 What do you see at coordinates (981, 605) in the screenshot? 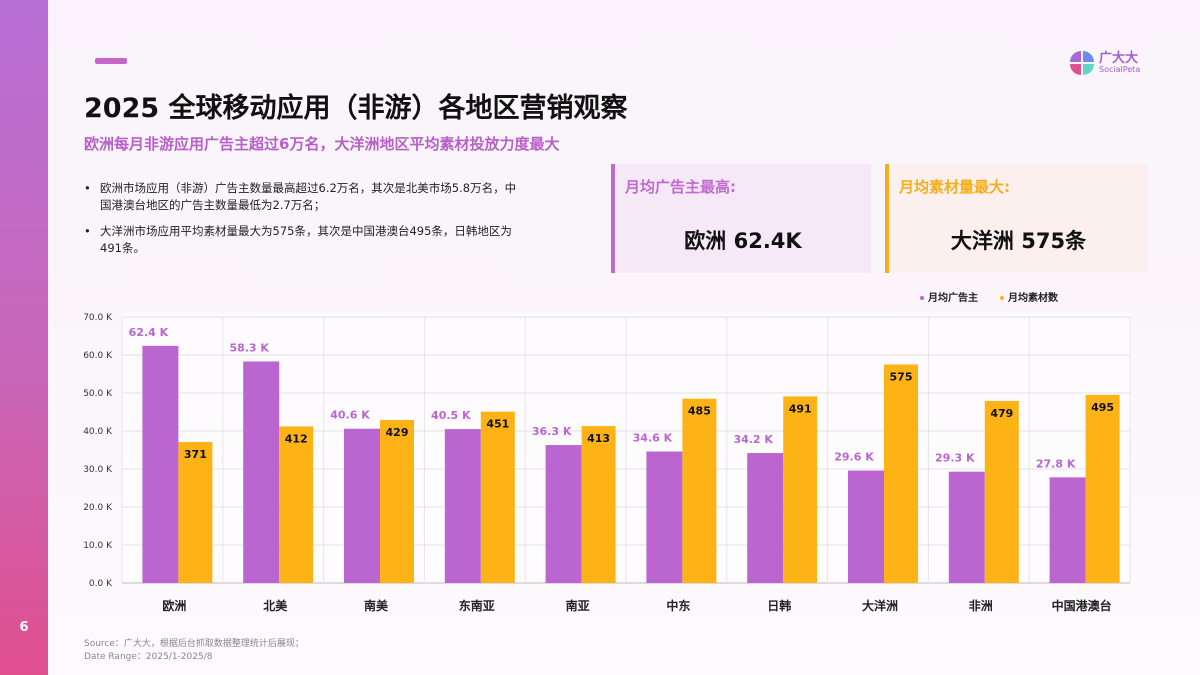
I see `x-tick-label: 非洲` at bounding box center [981, 605].